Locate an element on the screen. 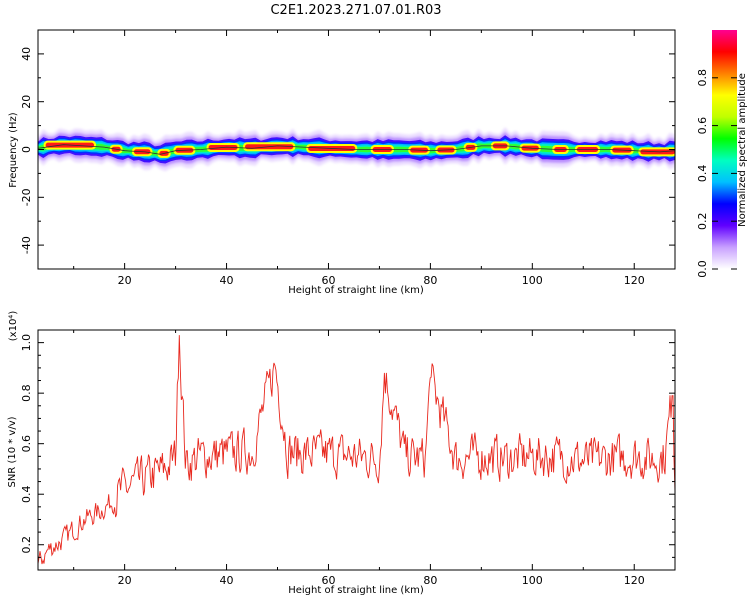  figure-title: C2E1.2023.271.07.01.R03 is located at coordinates (355, 10).